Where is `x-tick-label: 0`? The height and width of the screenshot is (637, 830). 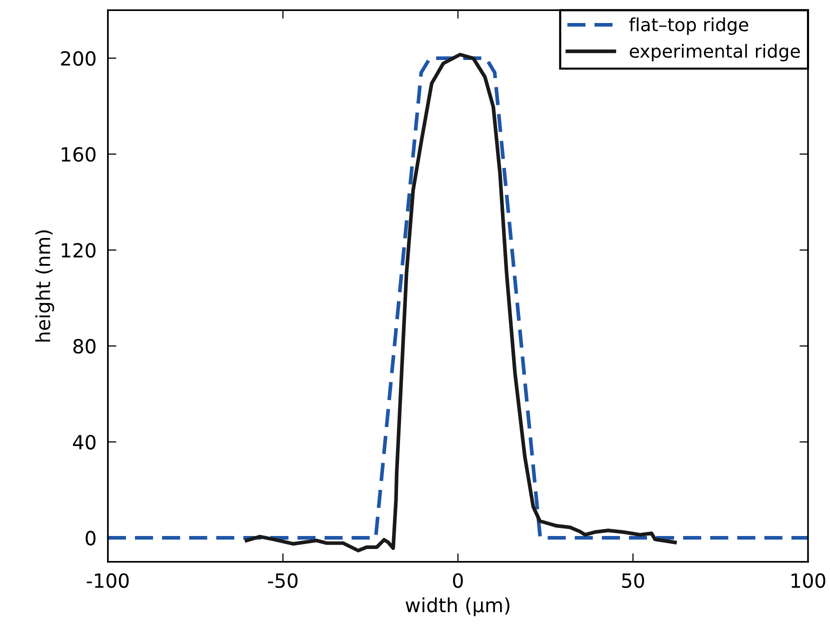 x-tick-label: 0 is located at coordinates (458, 580).